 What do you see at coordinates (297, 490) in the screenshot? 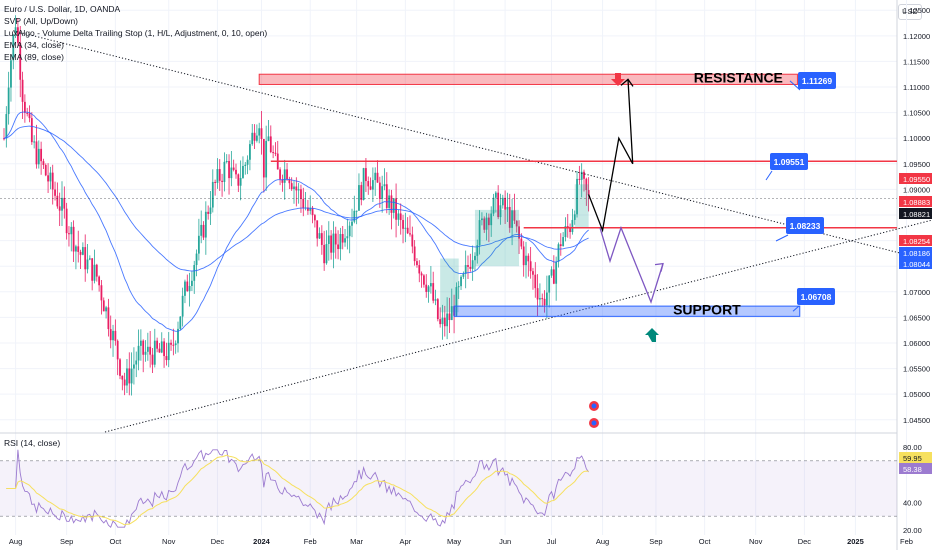
I see `rsi-ma-line` at bounding box center [297, 490].